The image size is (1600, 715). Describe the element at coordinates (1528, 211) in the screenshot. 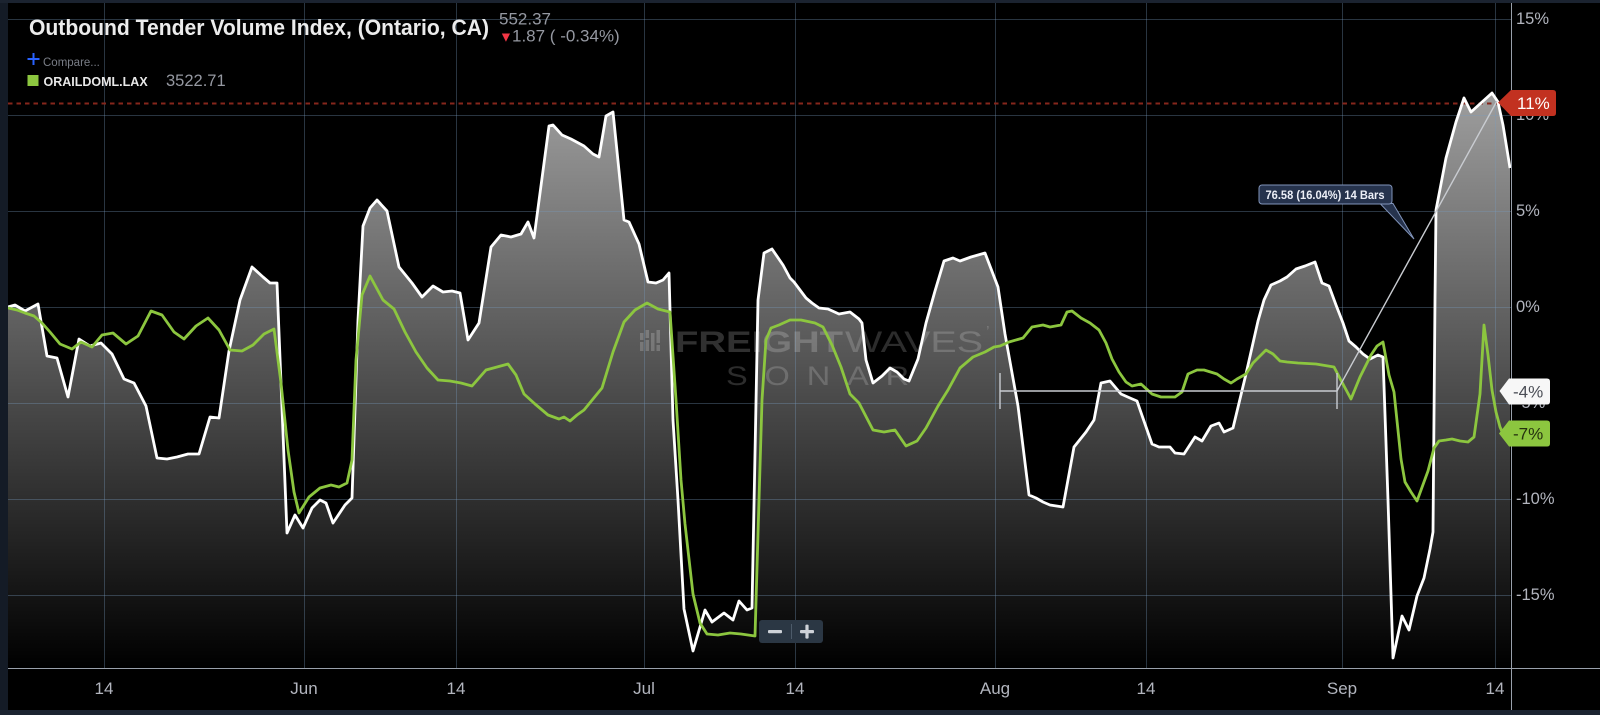

I see `svg-text: 5%` at that location.